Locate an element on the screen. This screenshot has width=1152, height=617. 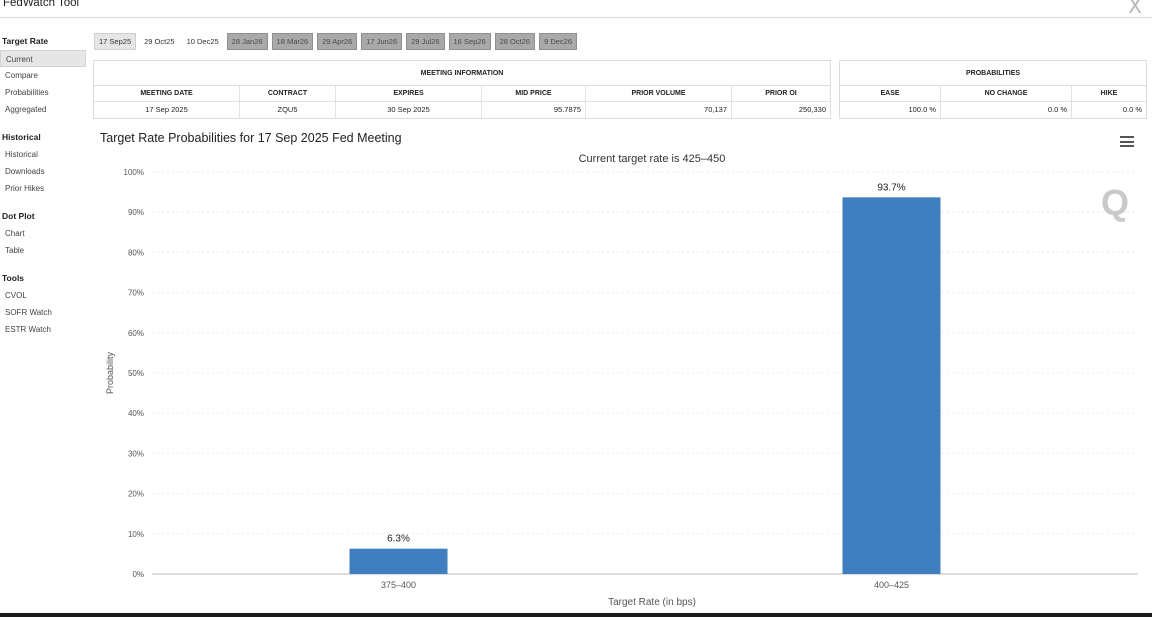
table-header-cell: EXPIRES is located at coordinates (409, 93).